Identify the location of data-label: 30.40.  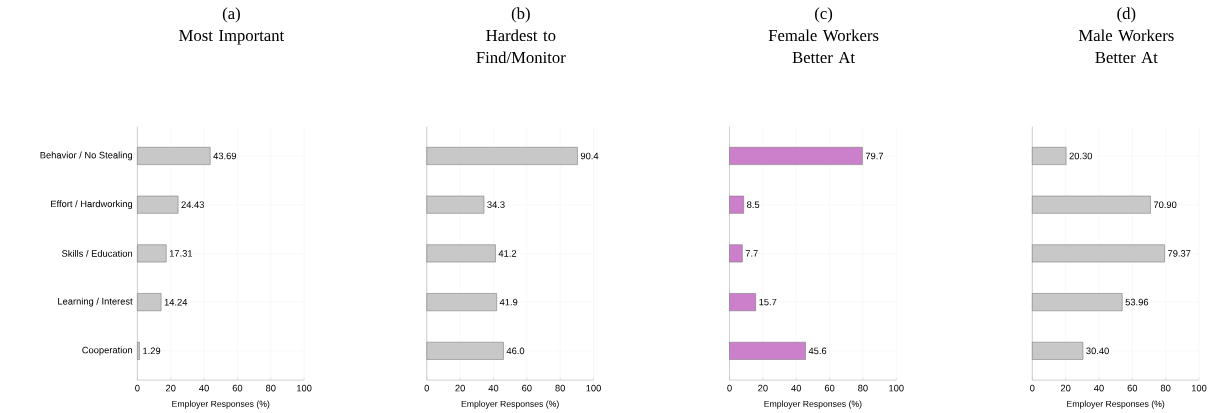
(1097, 350).